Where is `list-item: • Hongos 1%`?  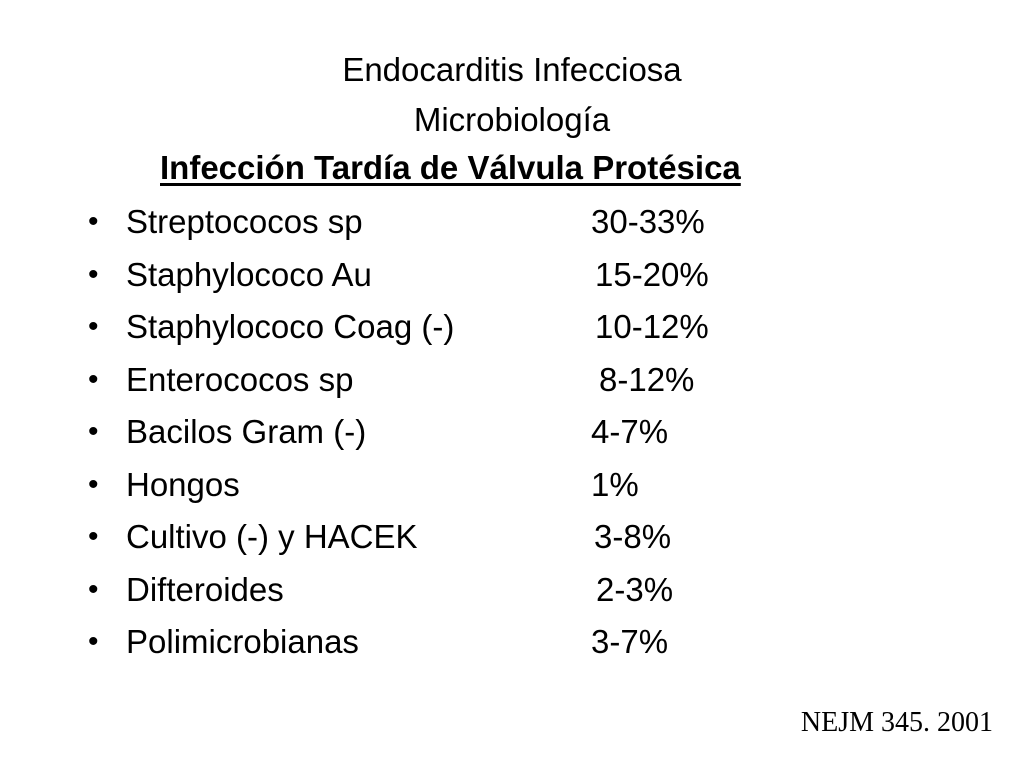
list-item: • Hongos 1% is located at coordinates (512, 489).